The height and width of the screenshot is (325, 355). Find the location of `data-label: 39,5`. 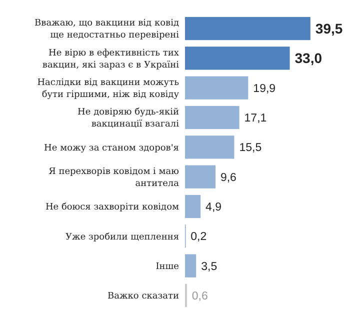

data-label: 39,5 is located at coordinates (329, 28).